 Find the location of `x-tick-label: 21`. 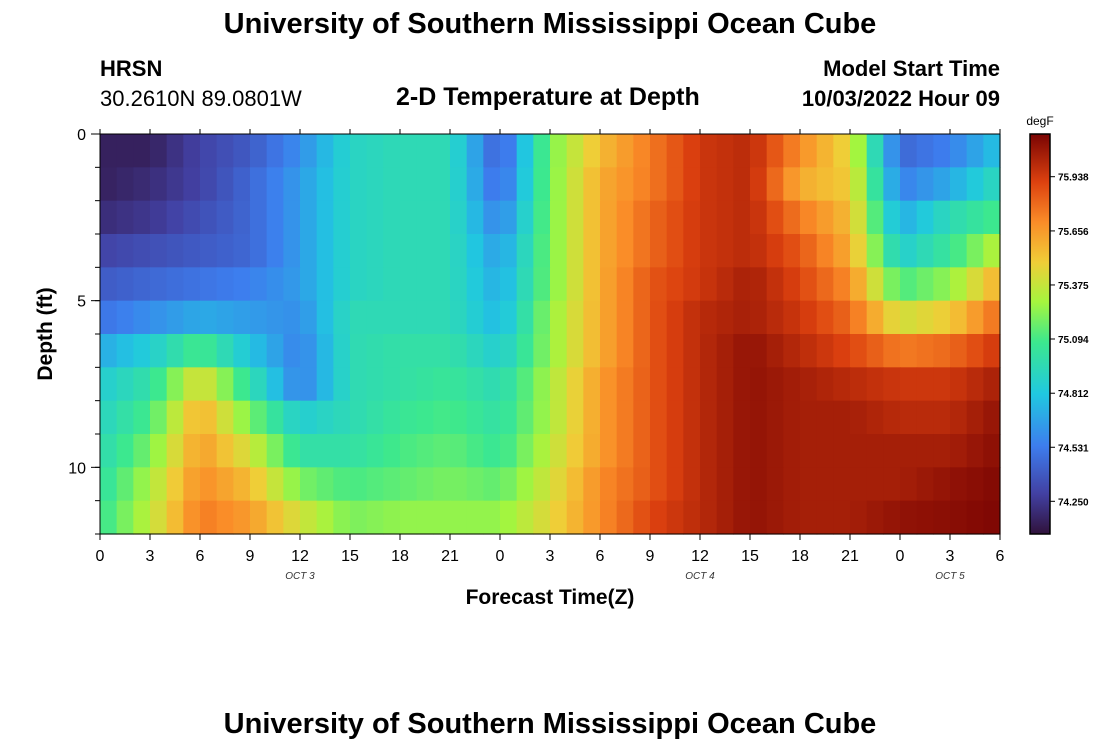

x-tick-label: 21 is located at coordinates (450, 556).